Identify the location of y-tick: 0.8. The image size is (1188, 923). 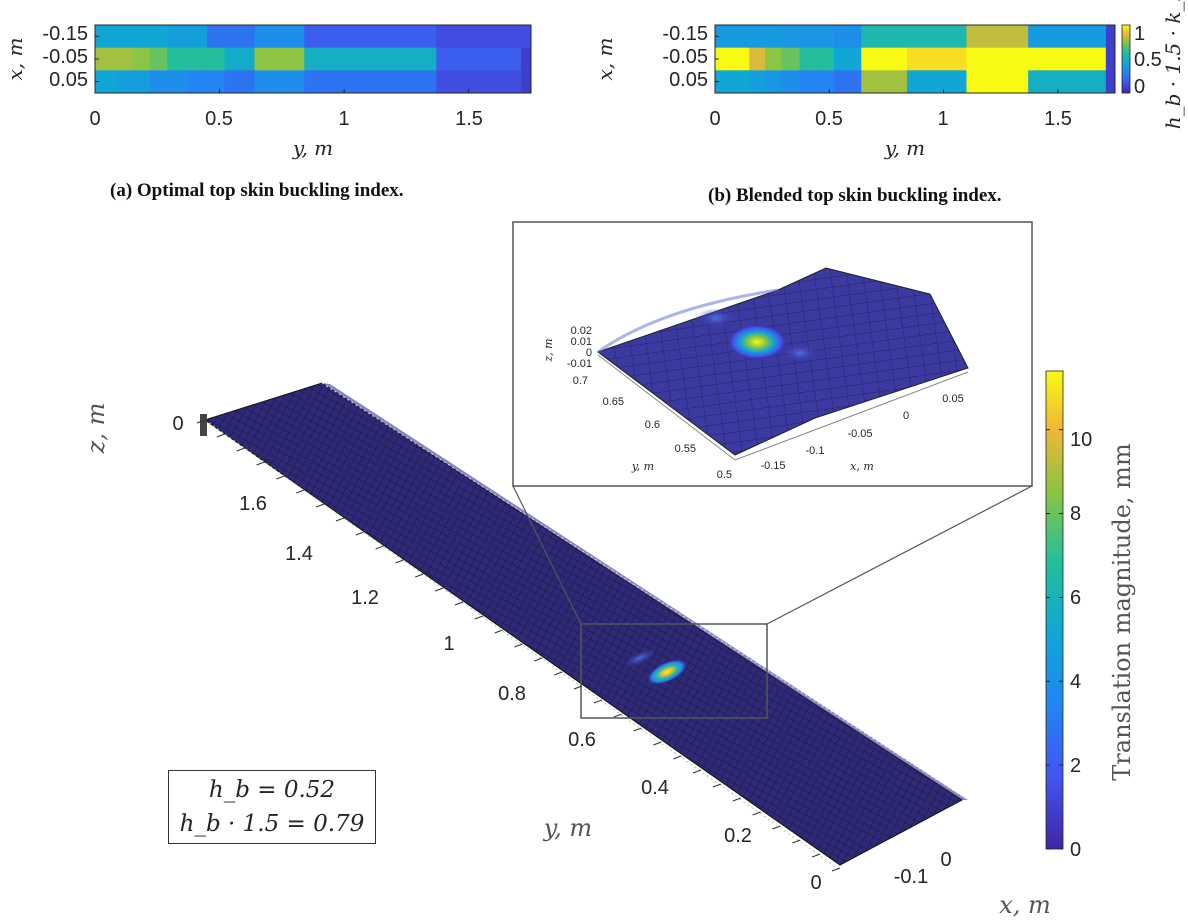
(512, 694).